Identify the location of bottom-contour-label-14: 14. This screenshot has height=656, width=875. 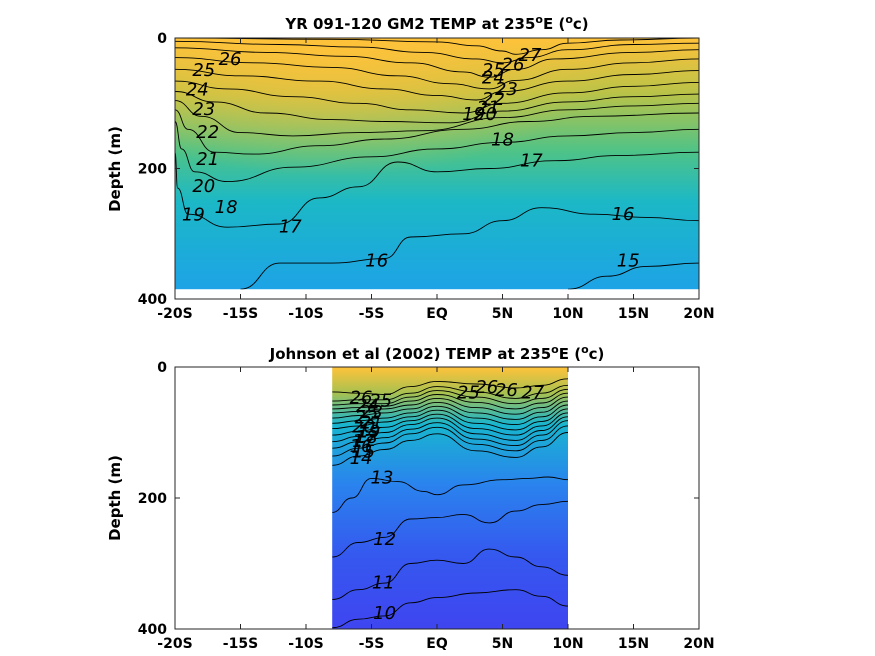
(361, 458).